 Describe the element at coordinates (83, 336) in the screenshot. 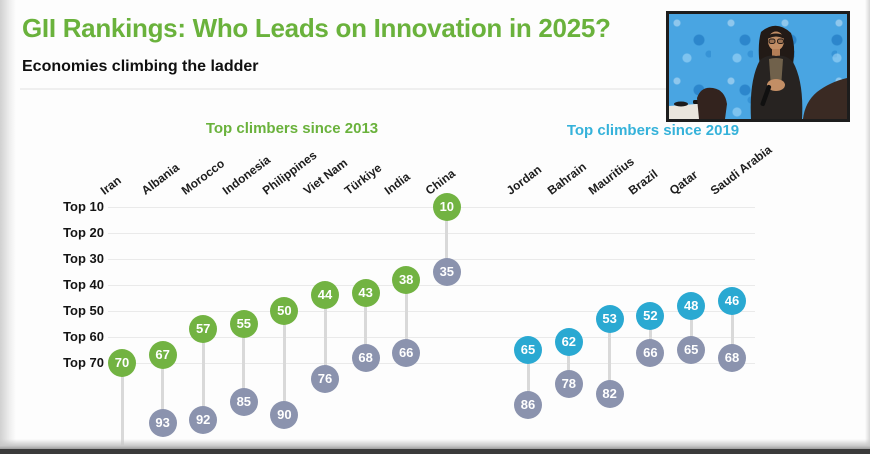

I see `y-axis-label: Top 60` at that location.